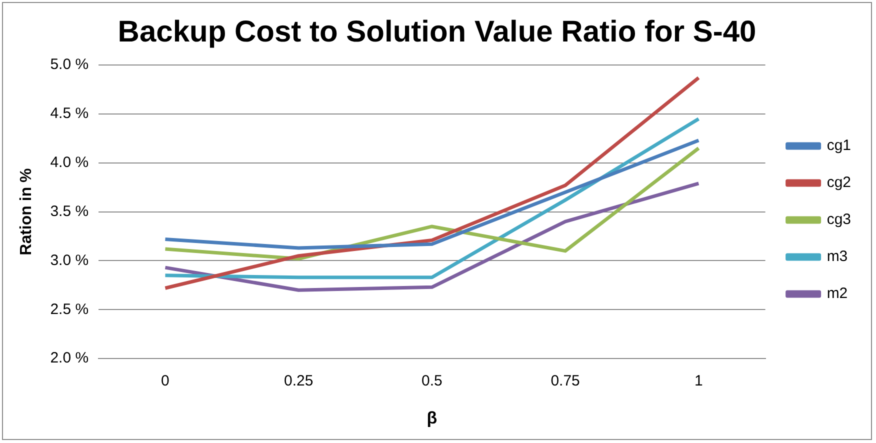  Describe the element at coordinates (69, 211) in the screenshot. I see `y-tick-label: 3.5 %` at that location.